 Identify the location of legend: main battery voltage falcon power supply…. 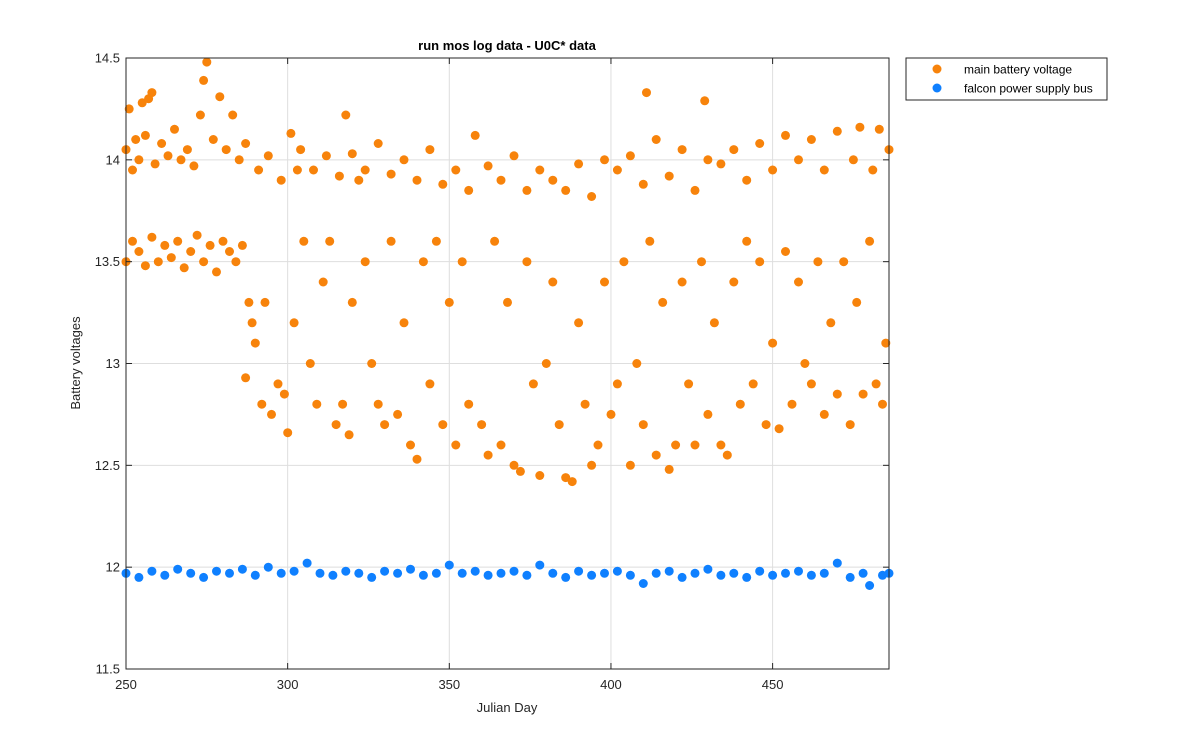
(1006, 79).